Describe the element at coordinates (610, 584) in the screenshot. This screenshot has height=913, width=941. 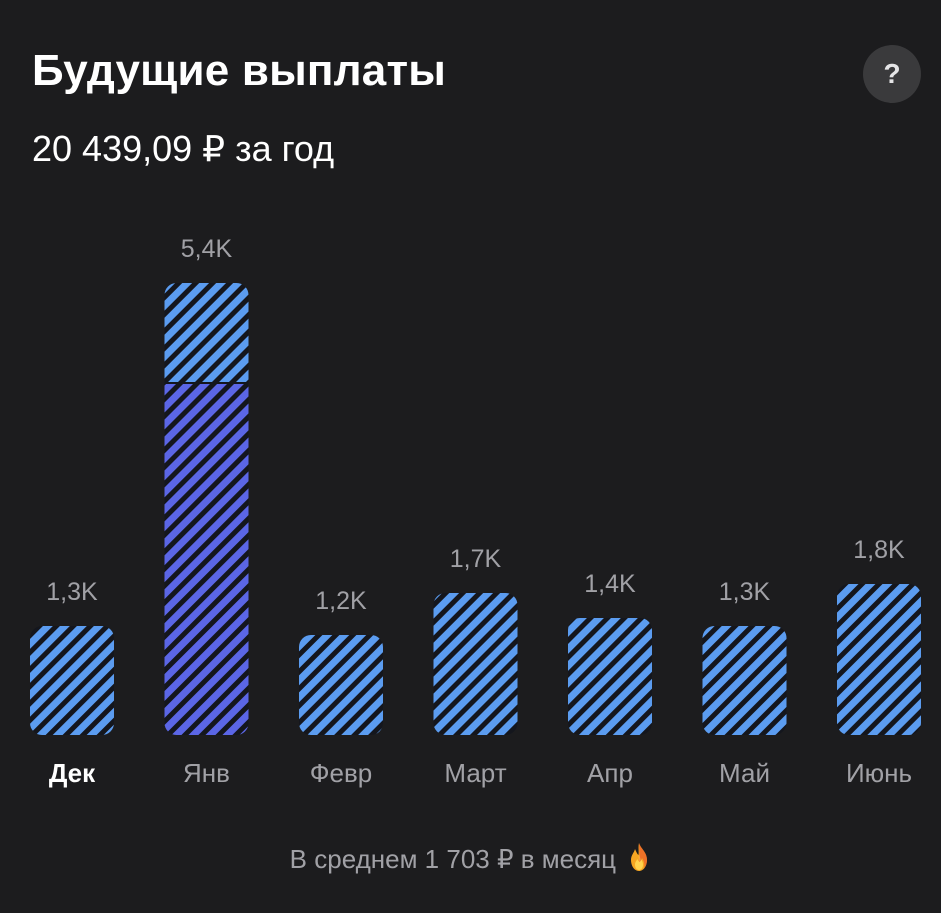
I see `value-label: 1,4K` at that location.